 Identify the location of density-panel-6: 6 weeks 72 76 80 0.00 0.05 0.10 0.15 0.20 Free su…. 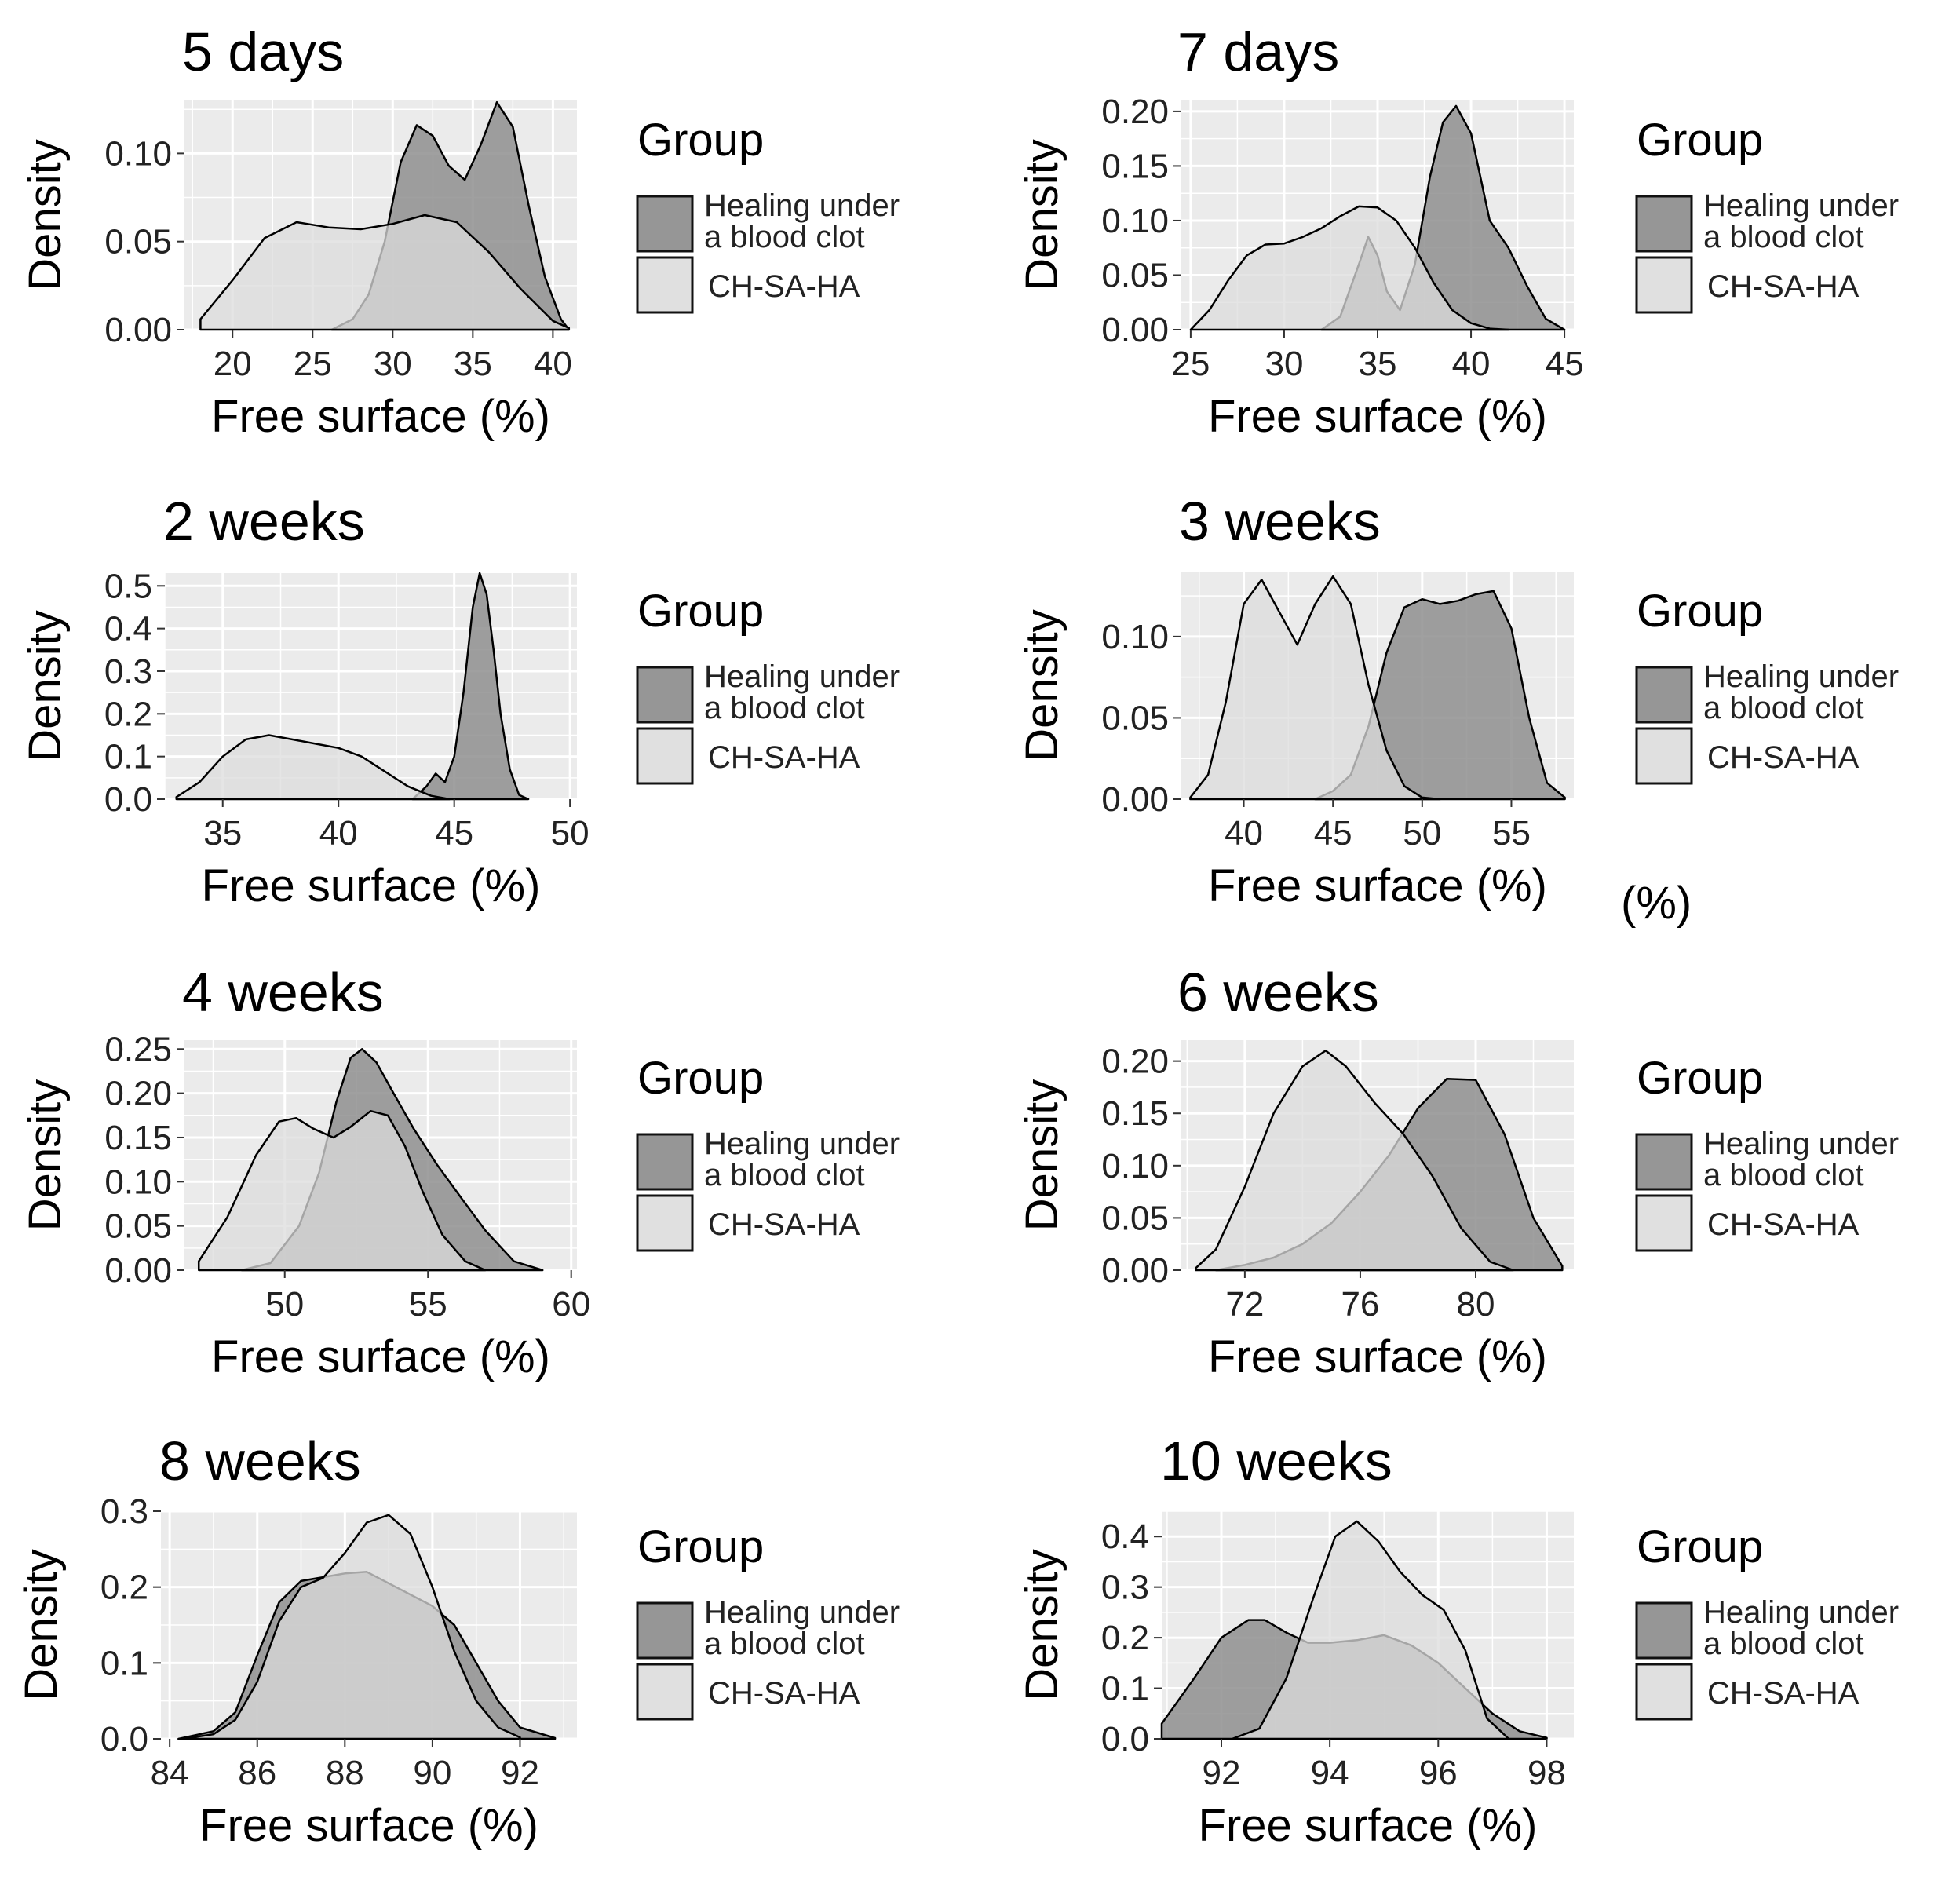
(1457, 1172).